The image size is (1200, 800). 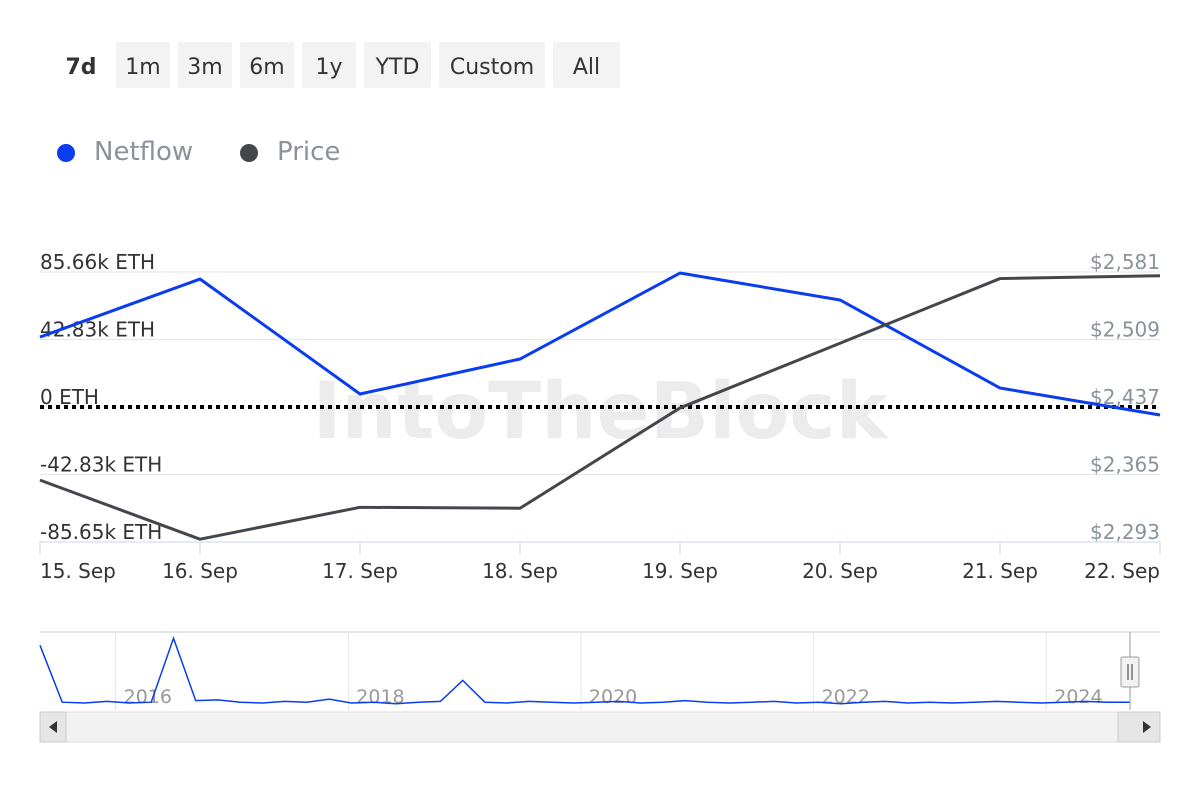 I want to click on navigator-tick-label: 2022, so click(x=846, y=697).